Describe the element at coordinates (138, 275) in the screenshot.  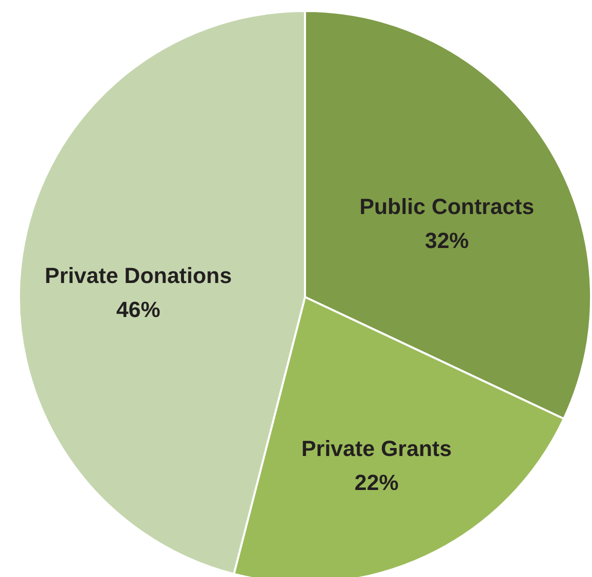
I see `slice-label: Private Donations` at that location.